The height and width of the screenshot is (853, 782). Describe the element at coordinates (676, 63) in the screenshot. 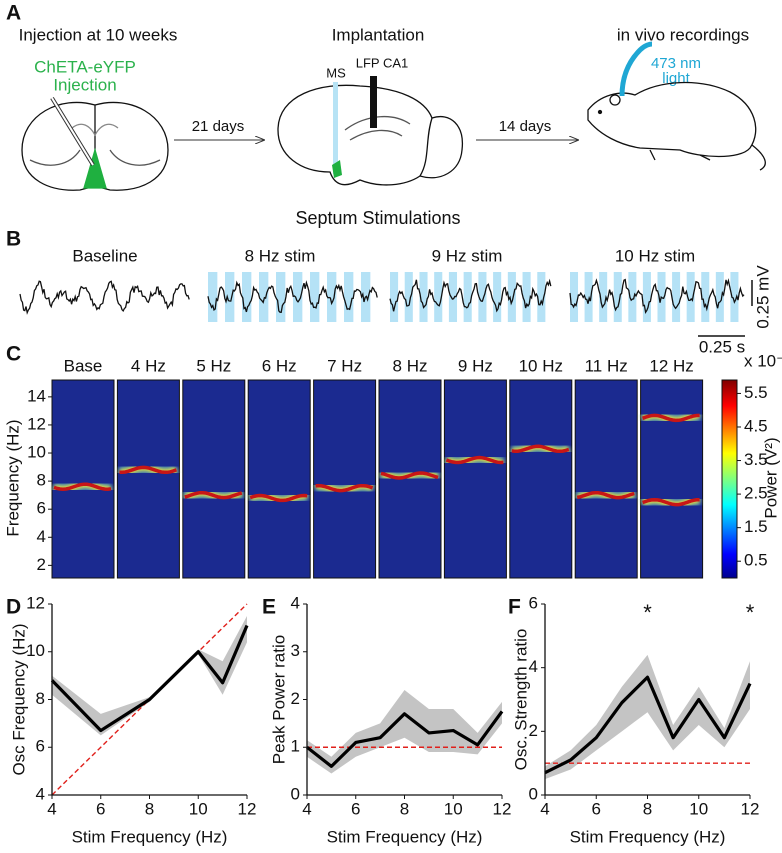

I see `light-label: 473 nm` at that location.